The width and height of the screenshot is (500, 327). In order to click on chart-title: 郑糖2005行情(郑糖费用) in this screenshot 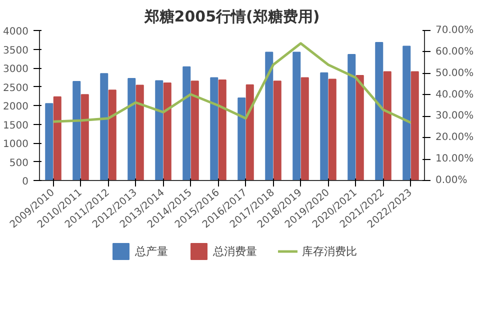, I will do `click(231, 17)`.